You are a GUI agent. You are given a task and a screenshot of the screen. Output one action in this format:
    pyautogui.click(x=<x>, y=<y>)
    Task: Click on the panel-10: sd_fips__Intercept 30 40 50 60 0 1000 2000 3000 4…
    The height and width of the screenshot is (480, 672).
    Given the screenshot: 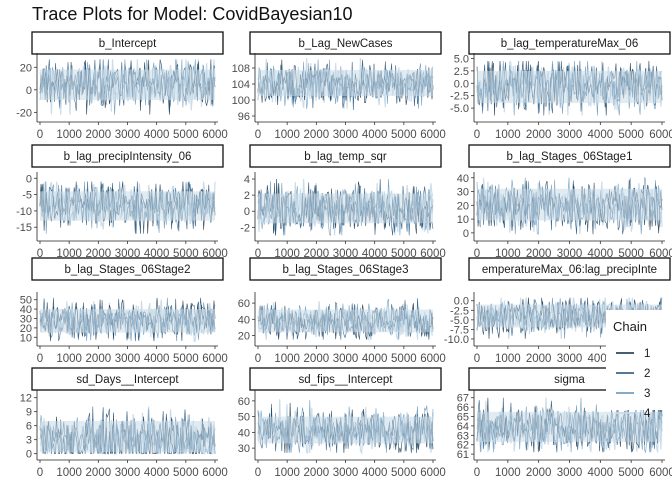 What is the action you would take?
    pyautogui.click(x=342, y=423)
    